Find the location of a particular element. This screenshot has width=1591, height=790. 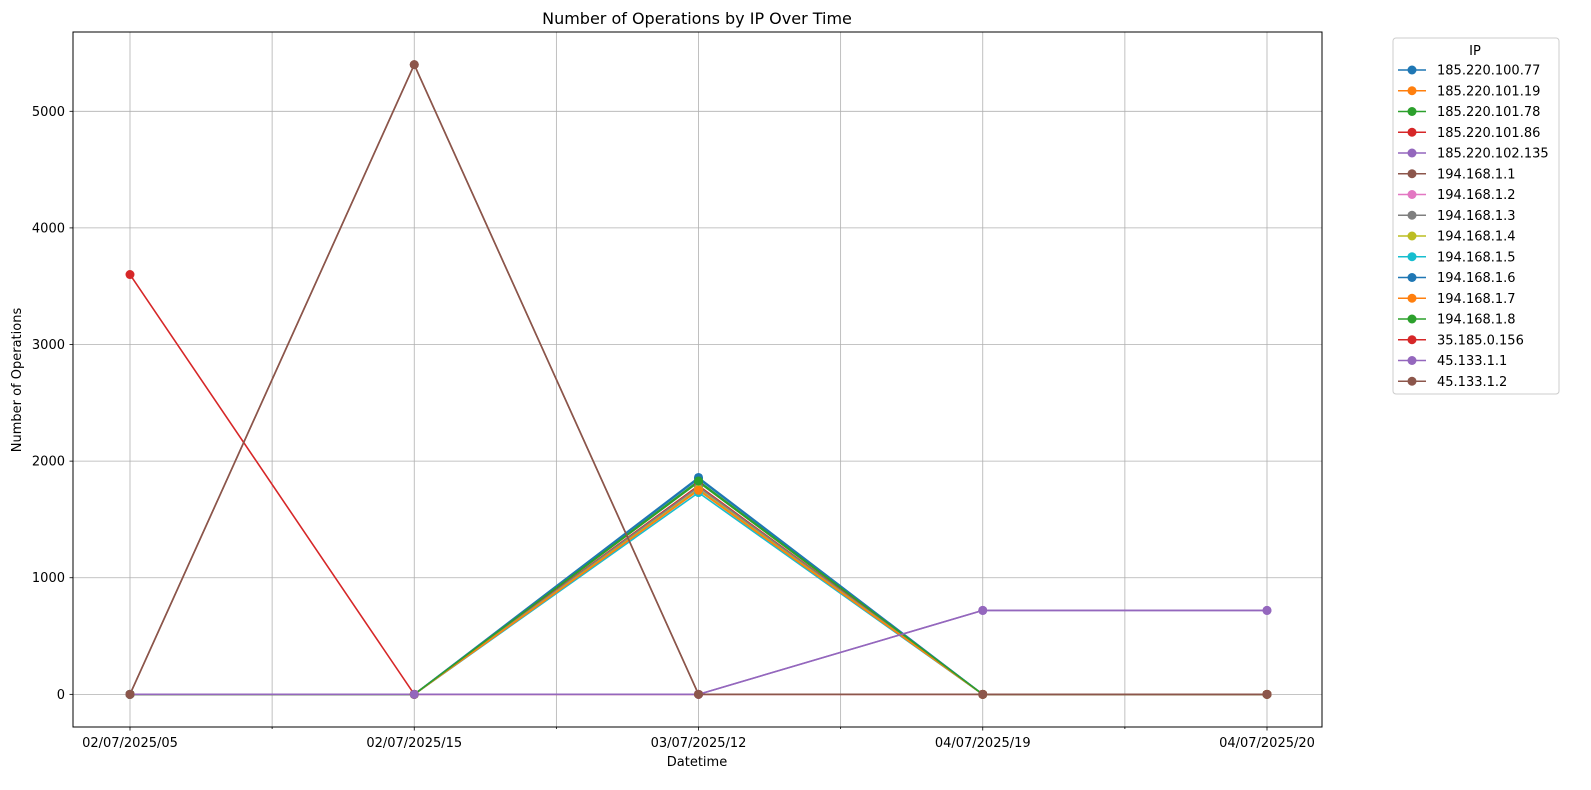

legend-label: 194.168.1.3 is located at coordinates (1476, 216).